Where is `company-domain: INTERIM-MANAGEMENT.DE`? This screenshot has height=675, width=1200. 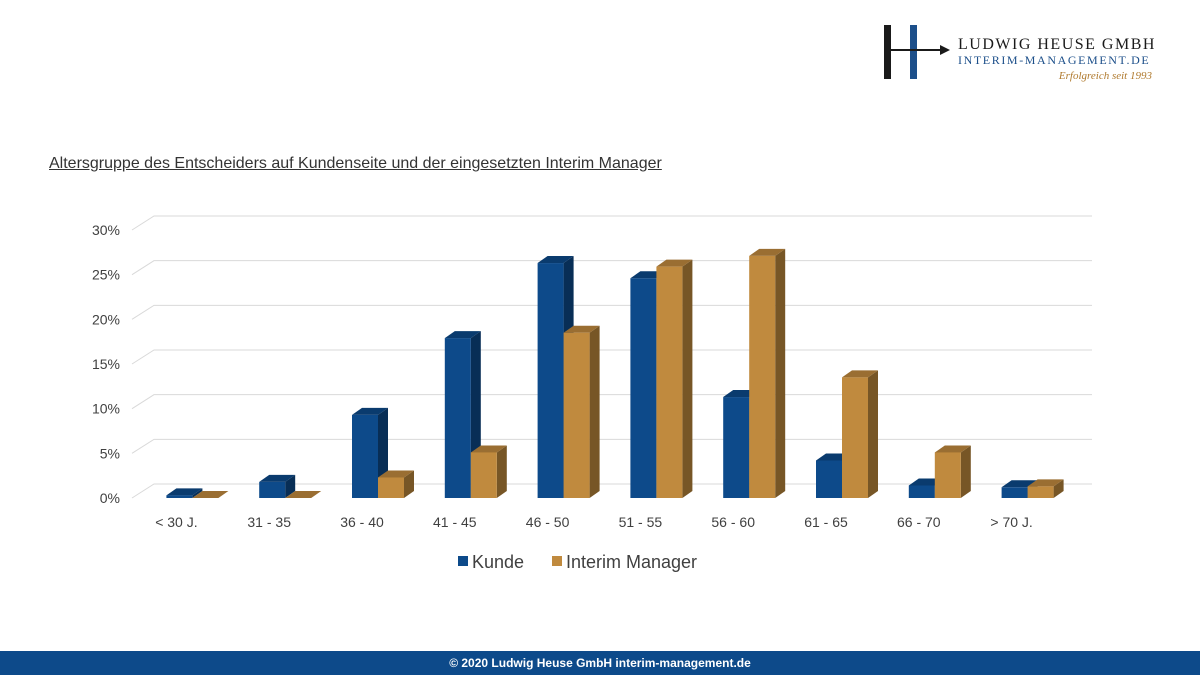 company-domain: INTERIM-MANAGEMENT.DE is located at coordinates (1054, 60).